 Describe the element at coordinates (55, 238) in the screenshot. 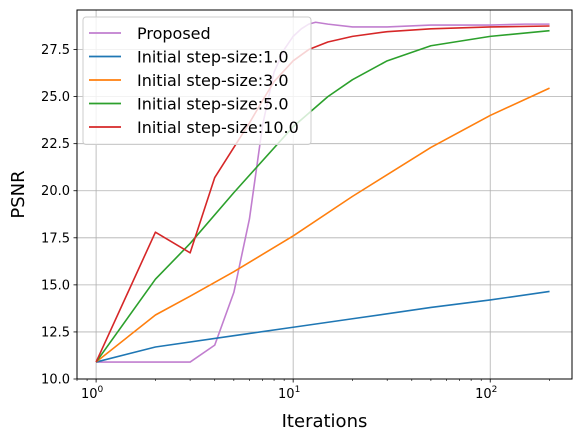

I see `y-tick-label: 17.5` at that location.